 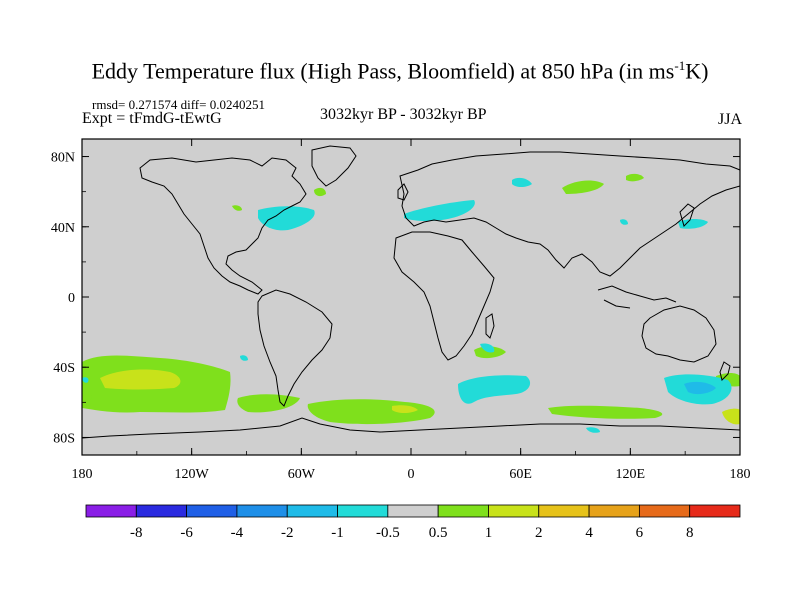 I want to click on season-label: JJA, so click(x=729, y=119).